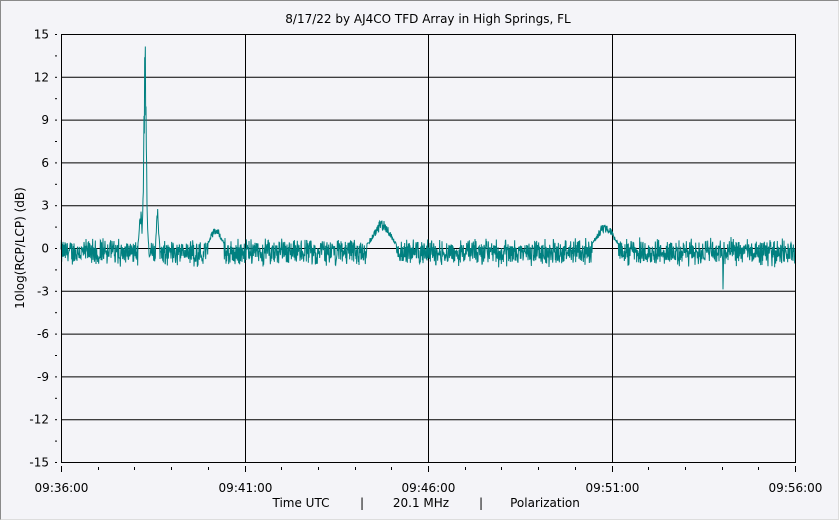  Describe the element at coordinates (301, 503) in the screenshot. I see `x-label-part: Time UTC` at that location.